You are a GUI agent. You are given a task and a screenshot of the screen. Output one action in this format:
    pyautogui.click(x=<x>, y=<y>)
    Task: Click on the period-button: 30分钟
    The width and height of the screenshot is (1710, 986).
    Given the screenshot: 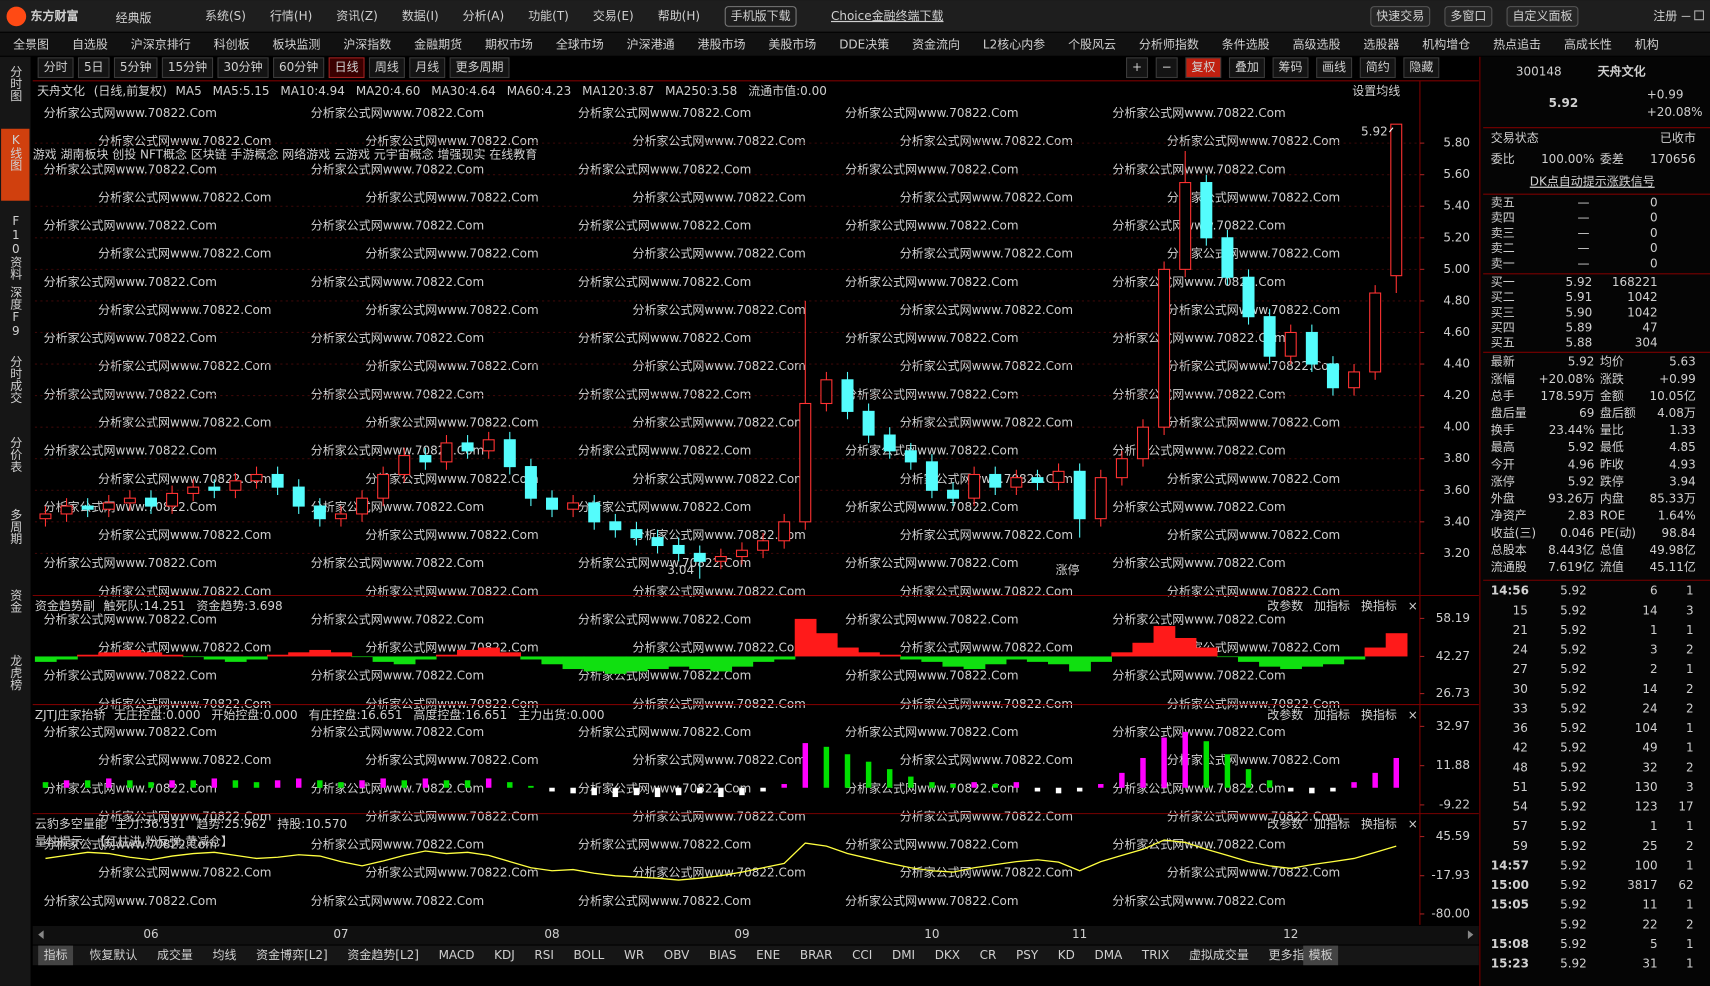 What is the action you would take?
    pyautogui.click(x=242, y=66)
    